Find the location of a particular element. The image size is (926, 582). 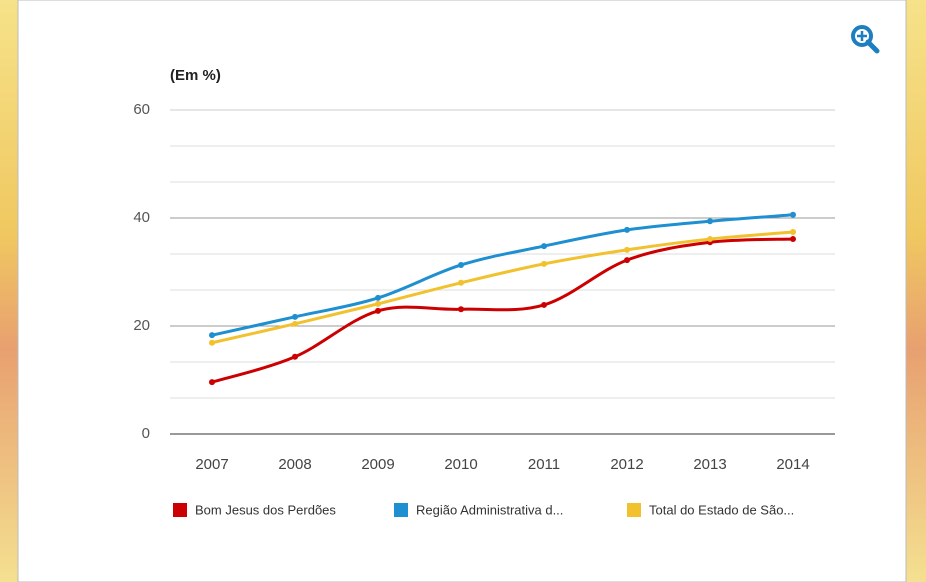

y-tick-label: 0 is located at coordinates (146, 433).